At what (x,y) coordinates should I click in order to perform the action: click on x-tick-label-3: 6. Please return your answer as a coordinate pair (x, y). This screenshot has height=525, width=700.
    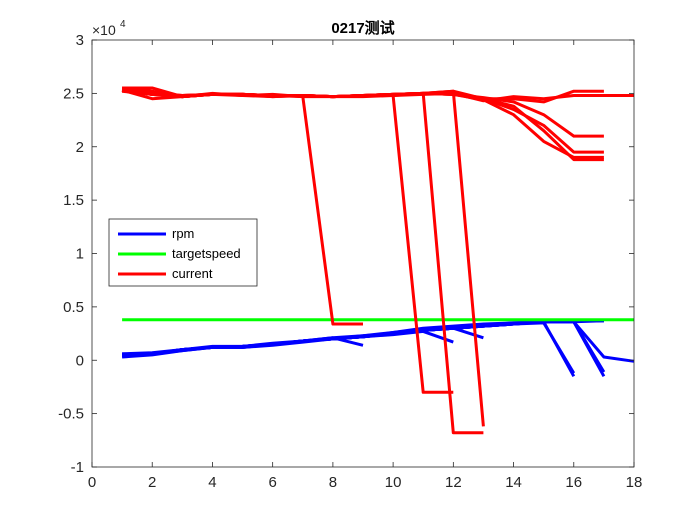
    Looking at the image, I should click on (272, 482).